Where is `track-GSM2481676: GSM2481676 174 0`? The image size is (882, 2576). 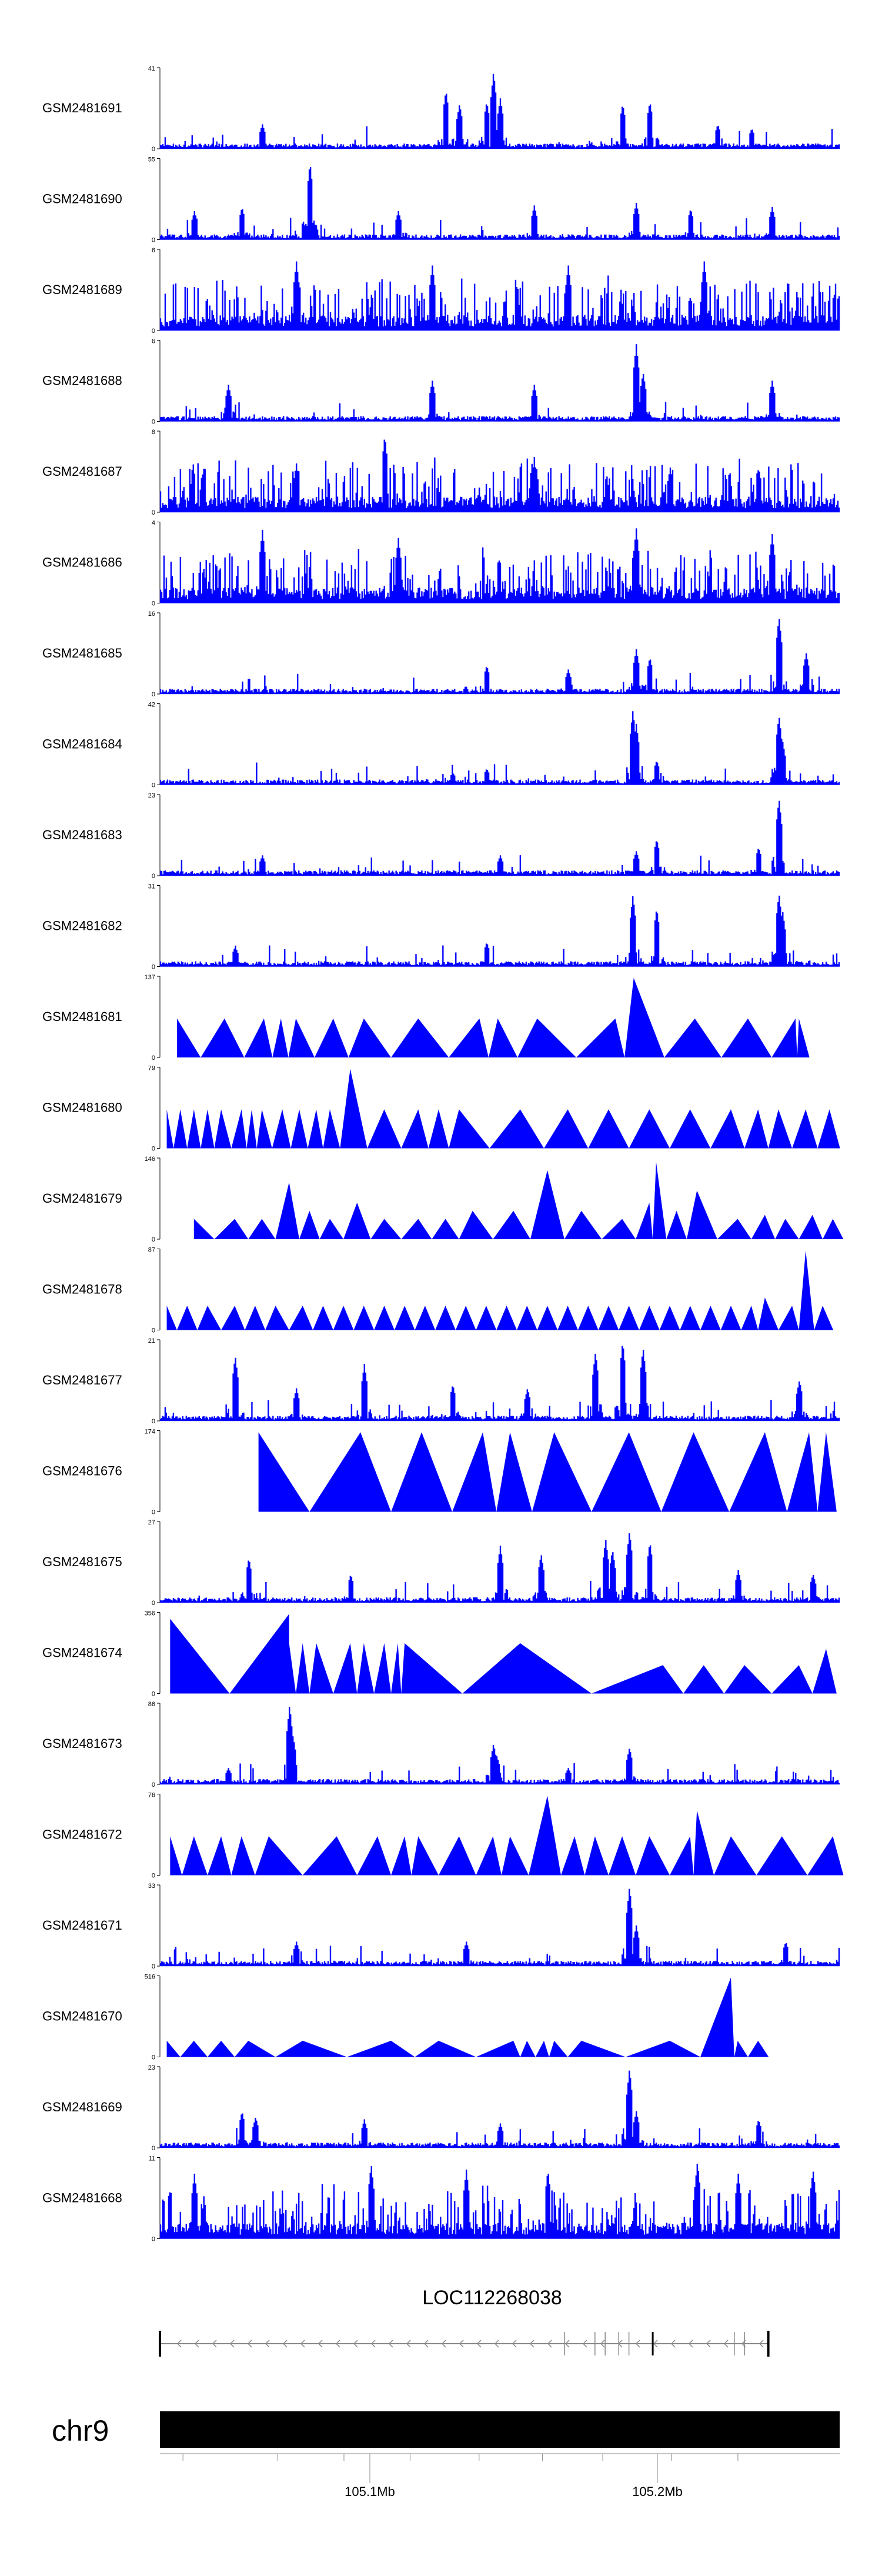 track-GSM2481676: GSM2481676 174 0 is located at coordinates (439, 1472).